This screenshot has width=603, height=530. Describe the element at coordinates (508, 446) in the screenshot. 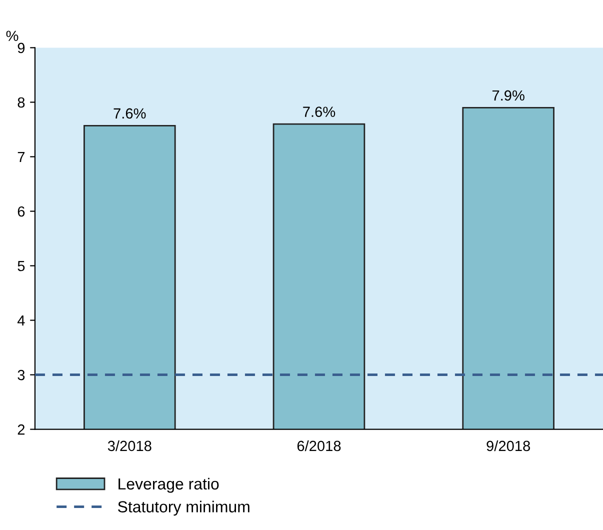

I see `x-tick-label: 9/2018` at that location.